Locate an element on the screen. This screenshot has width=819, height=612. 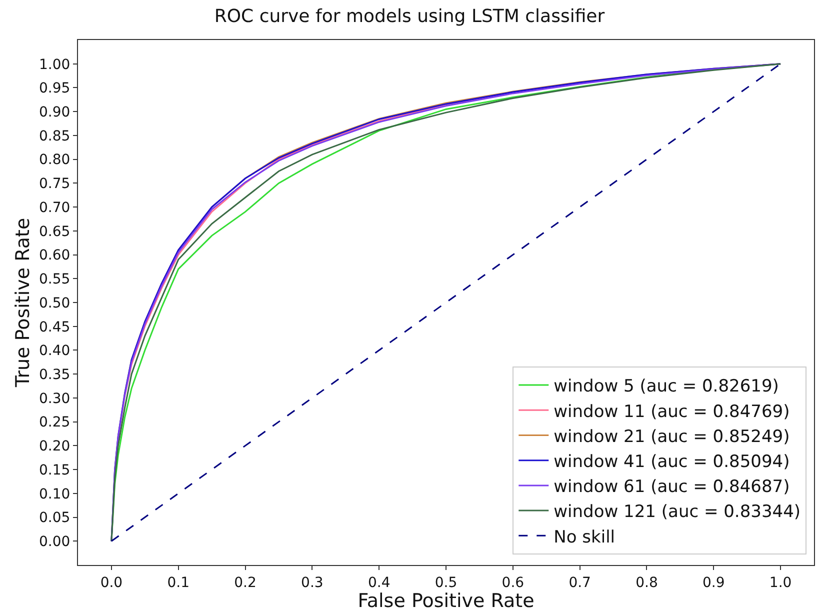
y-tick-label: 0.25 is located at coordinates (54, 422).